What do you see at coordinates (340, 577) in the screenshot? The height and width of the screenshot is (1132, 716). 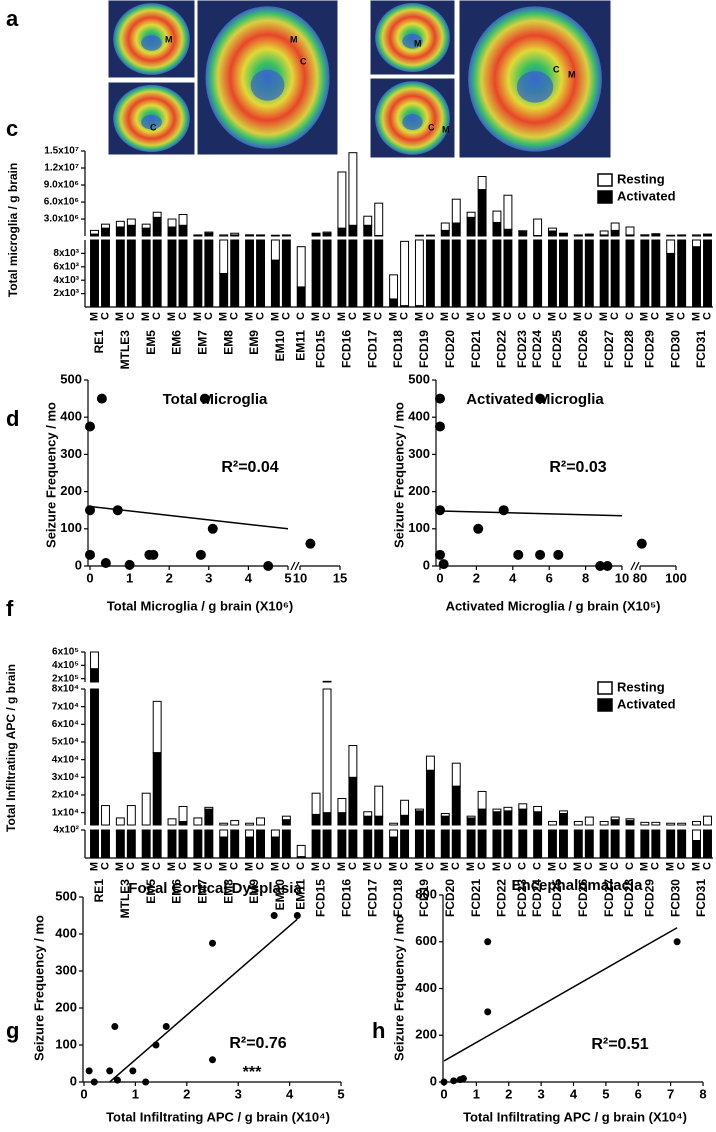 I see `x-tick-label: 15` at bounding box center [340, 577].